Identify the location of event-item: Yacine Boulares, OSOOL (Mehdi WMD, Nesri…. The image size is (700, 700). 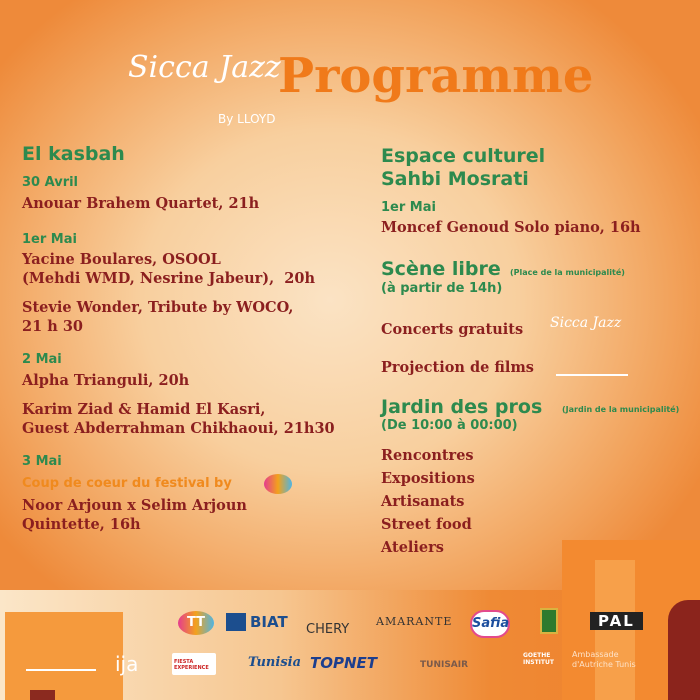
(168, 269).